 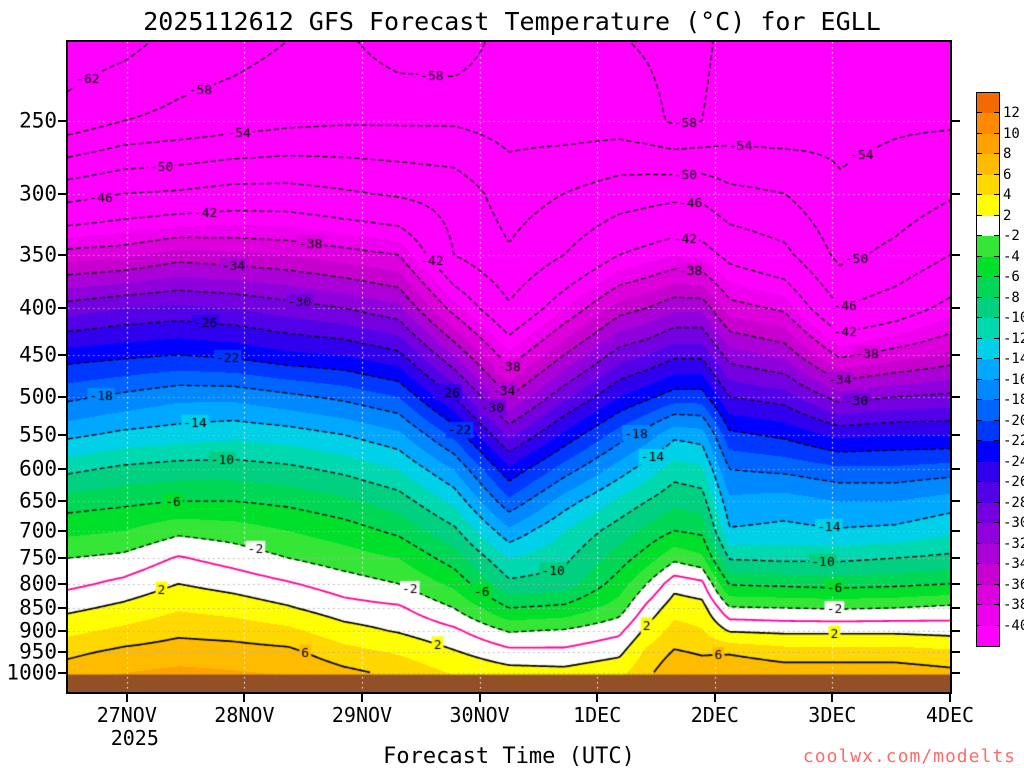 What do you see at coordinates (38, 630) in the screenshot?
I see `y-tick-label: 900` at bounding box center [38, 630].